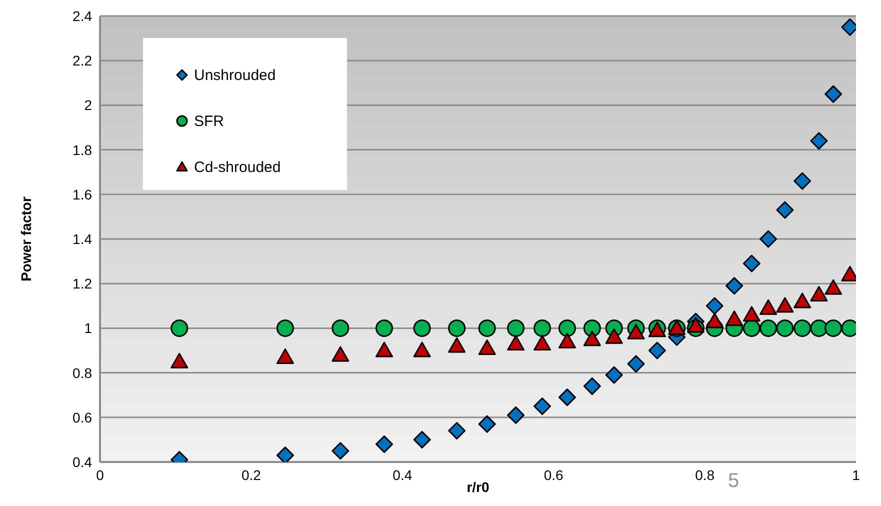 The width and height of the screenshot is (881, 506). I want to click on y-tick-label: 1, so click(88, 328).